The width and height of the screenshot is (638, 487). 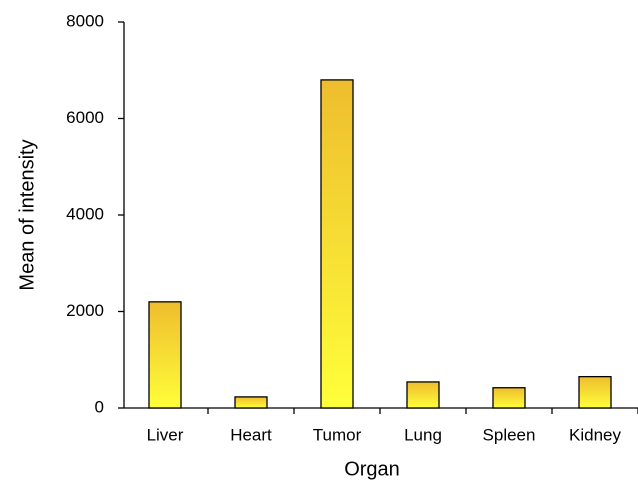 What do you see at coordinates (85, 20) in the screenshot?
I see `y-tick-label: 8000` at bounding box center [85, 20].